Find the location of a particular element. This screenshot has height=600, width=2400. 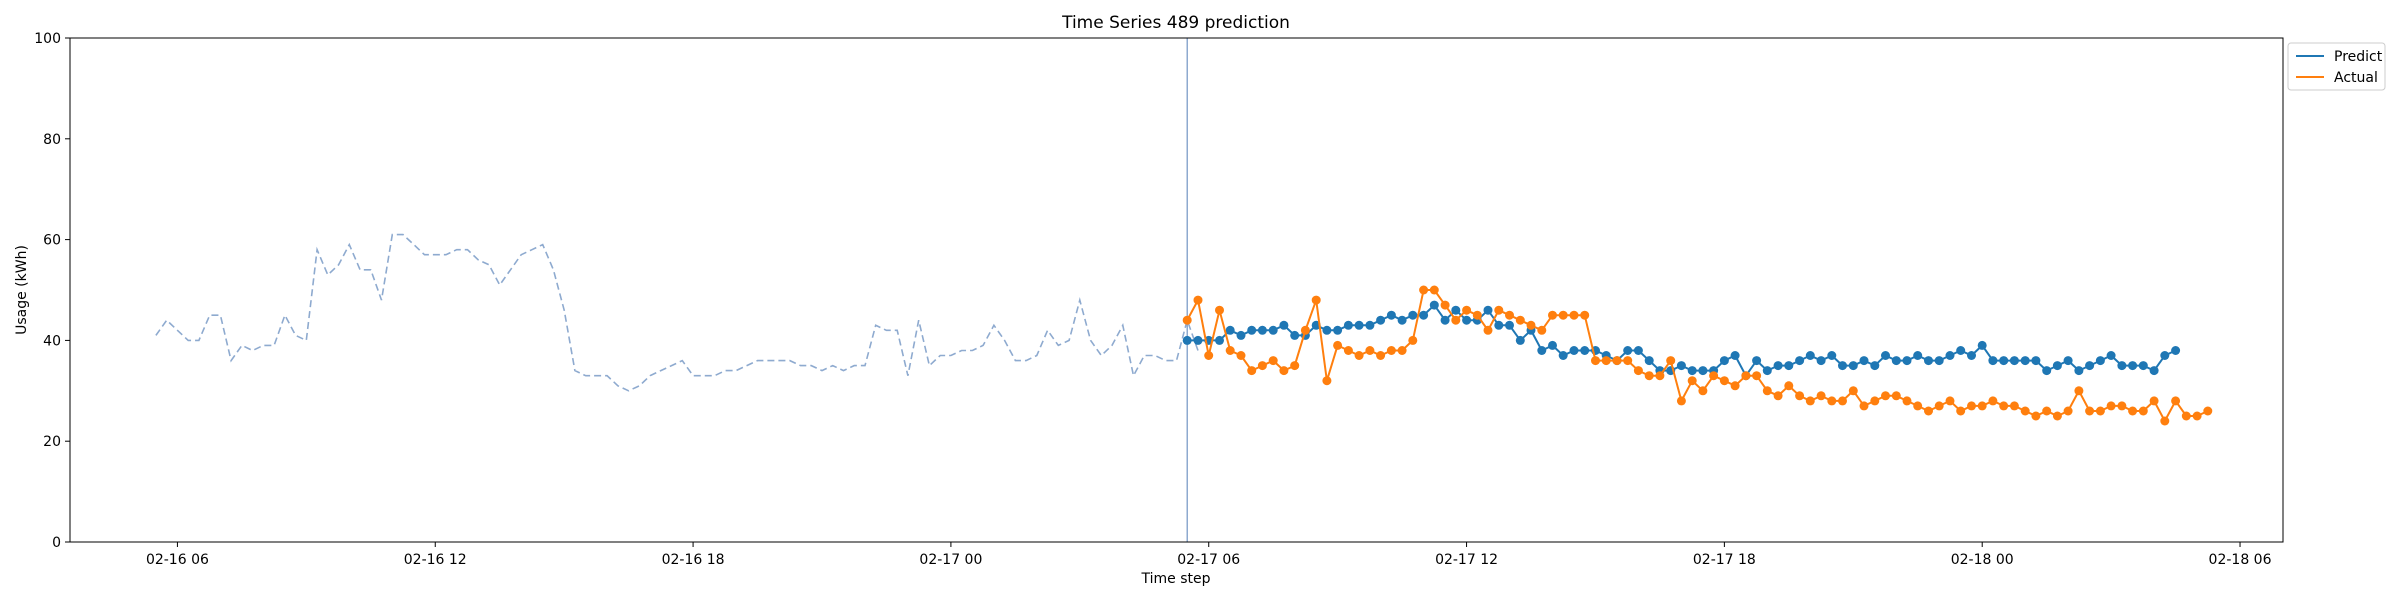

y-axis: 0 20 40 60 80 100 is located at coordinates (52, 291).